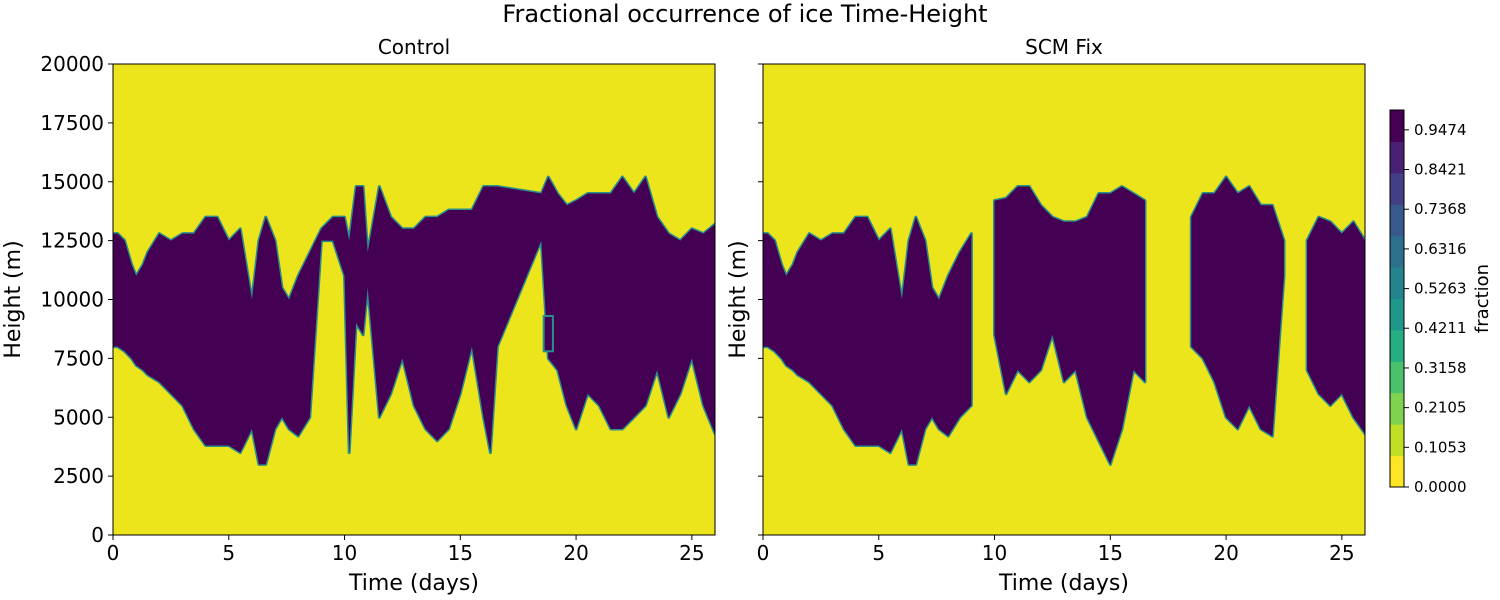 This screenshot has width=1500, height=600. I want to click on colorbar-tick-label: 0.6316, so click(1440, 249).